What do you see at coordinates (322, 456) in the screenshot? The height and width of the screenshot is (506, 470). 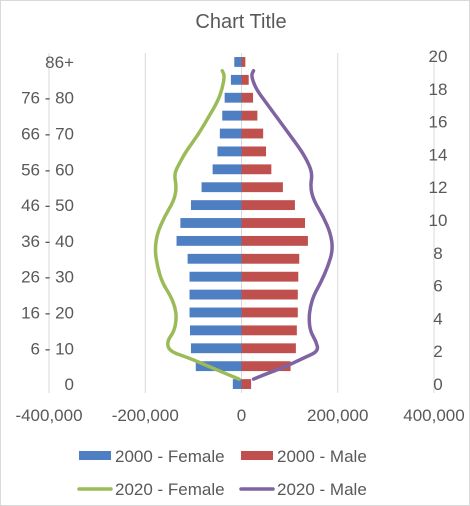 I see `legend-label-1: 2000 - Male` at bounding box center [322, 456].